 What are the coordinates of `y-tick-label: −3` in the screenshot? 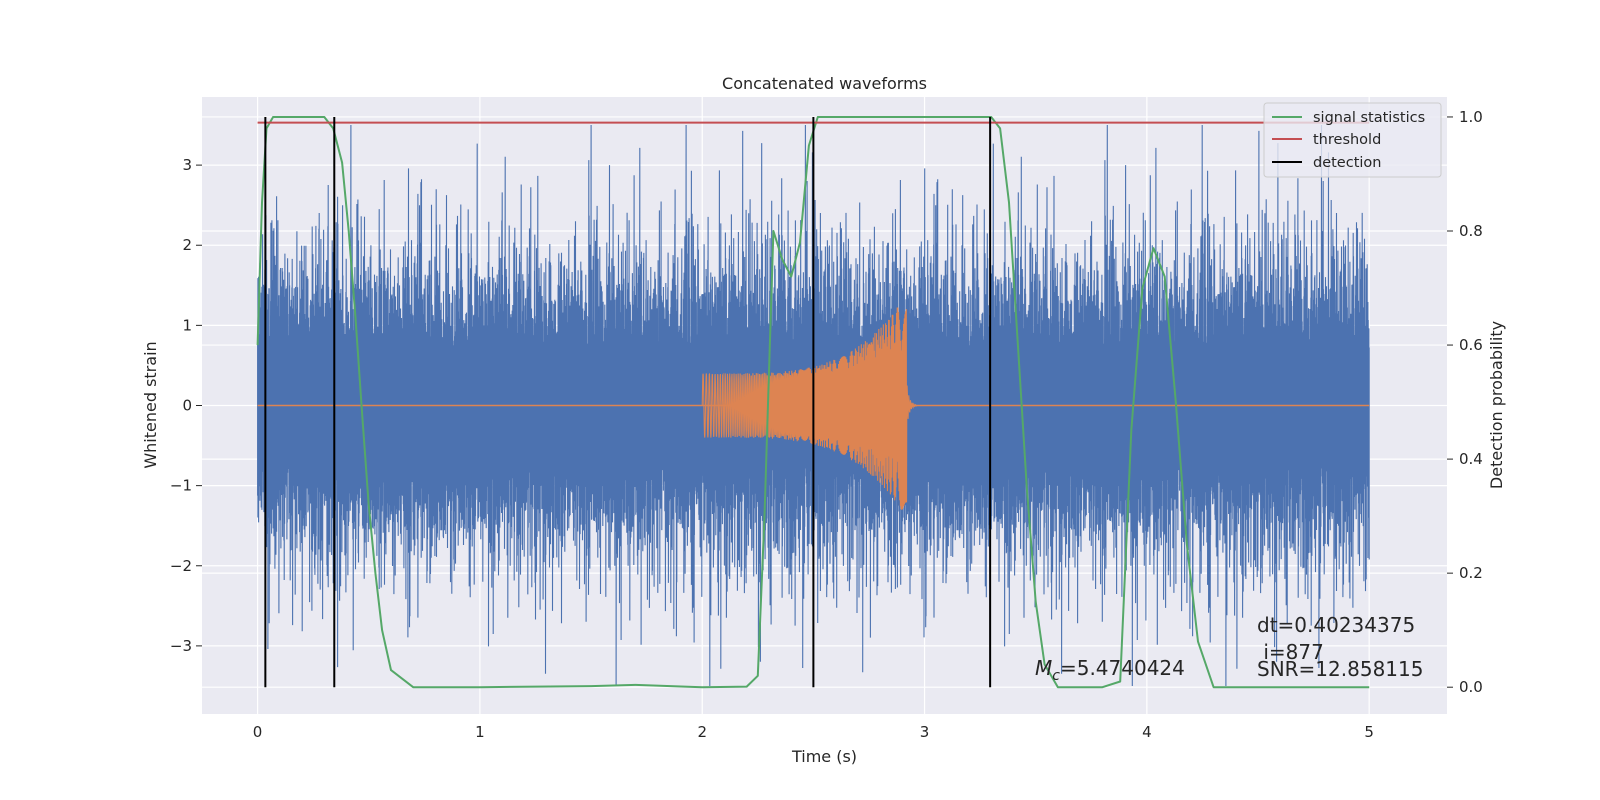 It's located at (181, 646).